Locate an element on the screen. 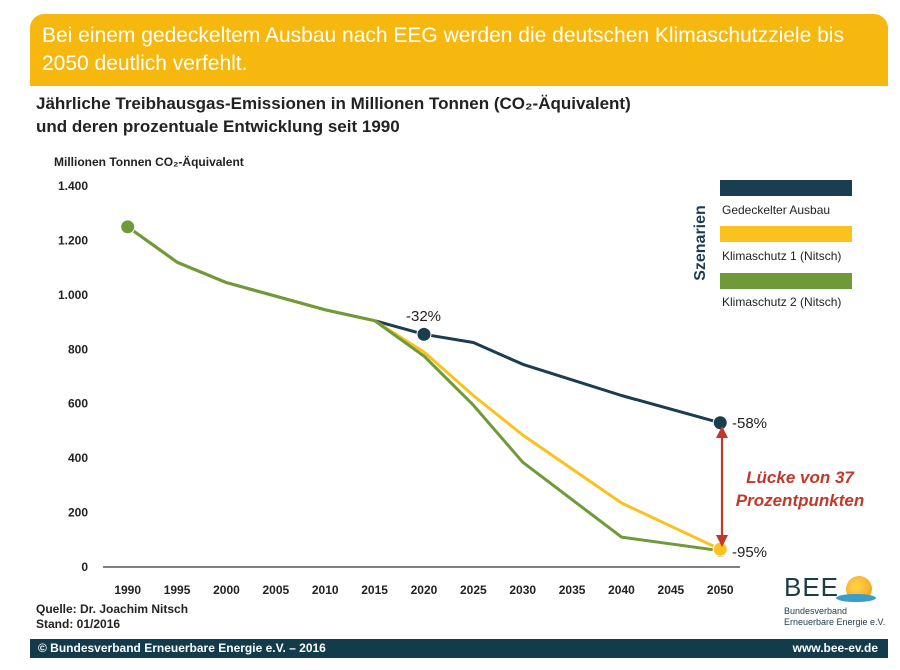 This screenshot has height=670, width=900. x-tick-label: 2035 is located at coordinates (572, 590).